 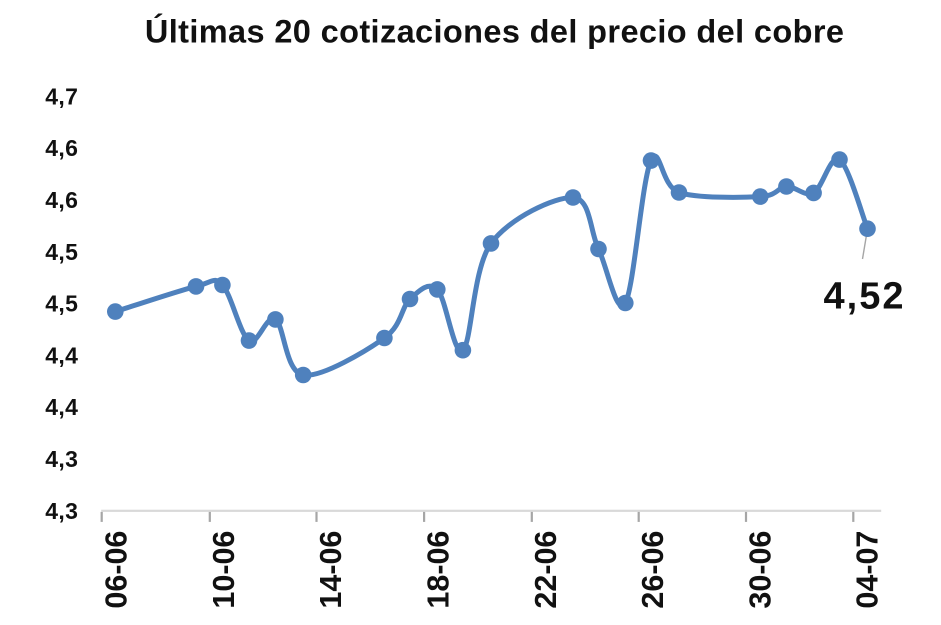 I want to click on svg-text: 26-06, so click(x=653, y=570).